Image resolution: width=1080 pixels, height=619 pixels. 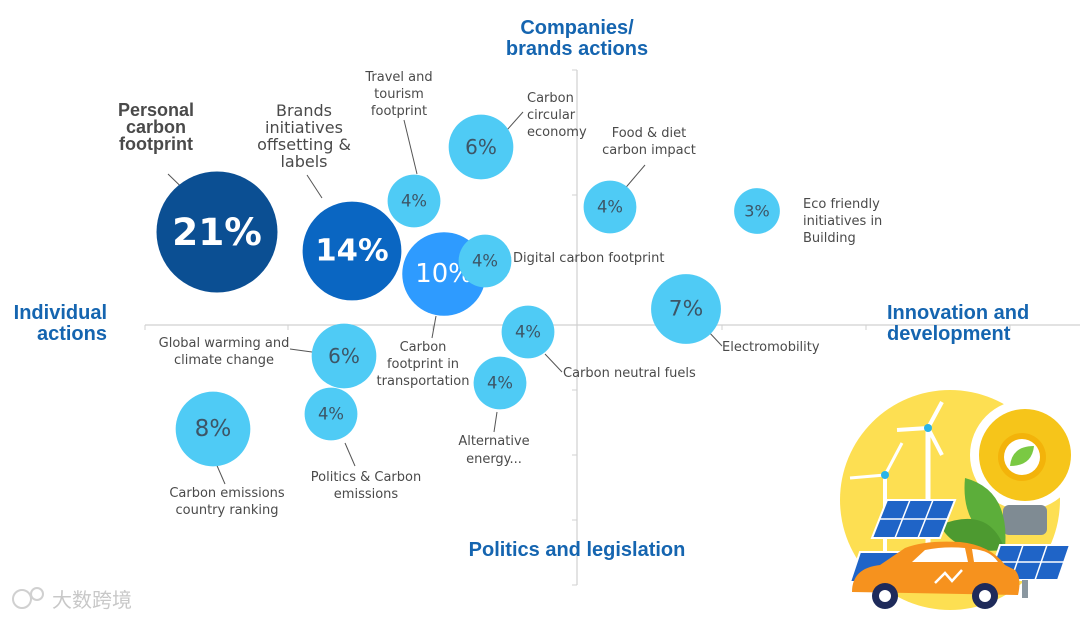 I want to click on bubble-carbon-emissions-country-ranking, so click(x=213, y=429).